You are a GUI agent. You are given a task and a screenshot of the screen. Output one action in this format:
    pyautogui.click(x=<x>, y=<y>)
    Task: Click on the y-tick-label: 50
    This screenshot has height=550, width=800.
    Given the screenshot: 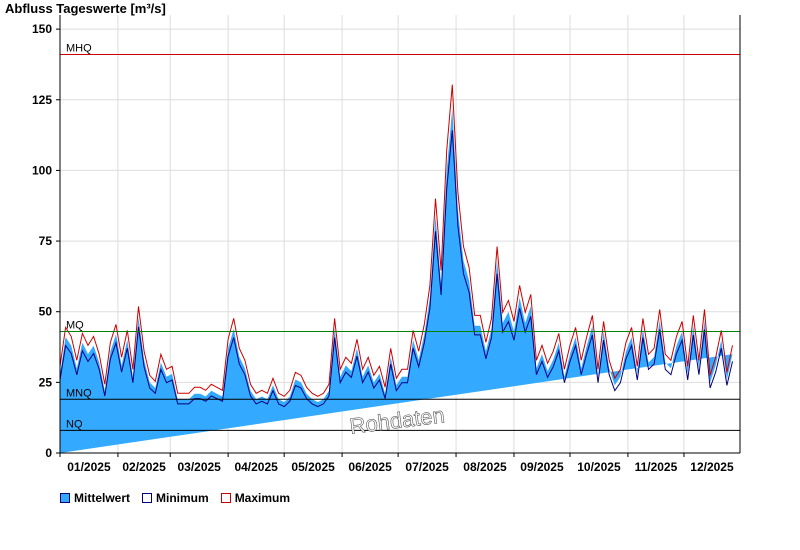 What is the action you would take?
    pyautogui.click(x=46, y=312)
    